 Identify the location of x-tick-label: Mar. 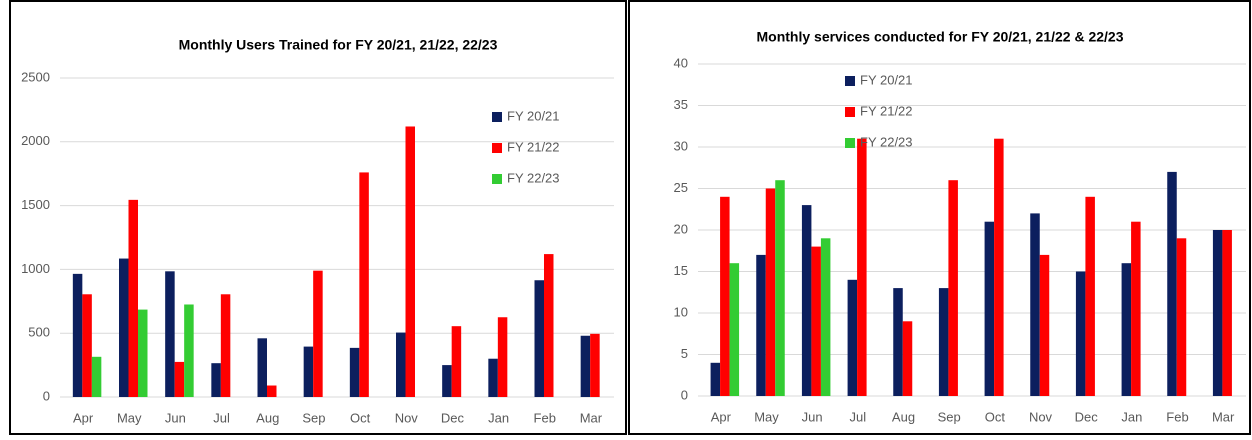
(591, 417).